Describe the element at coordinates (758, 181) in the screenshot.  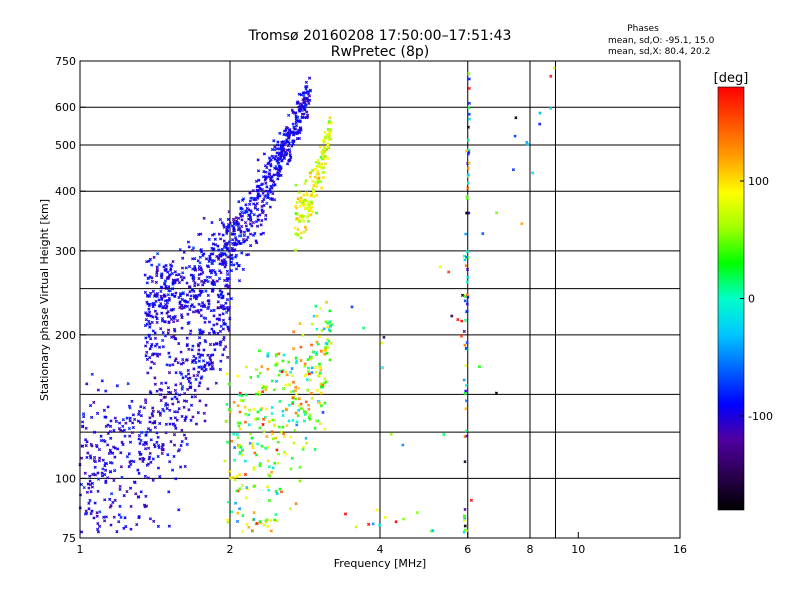
I see `colorbar-tick-label: 100` at that location.